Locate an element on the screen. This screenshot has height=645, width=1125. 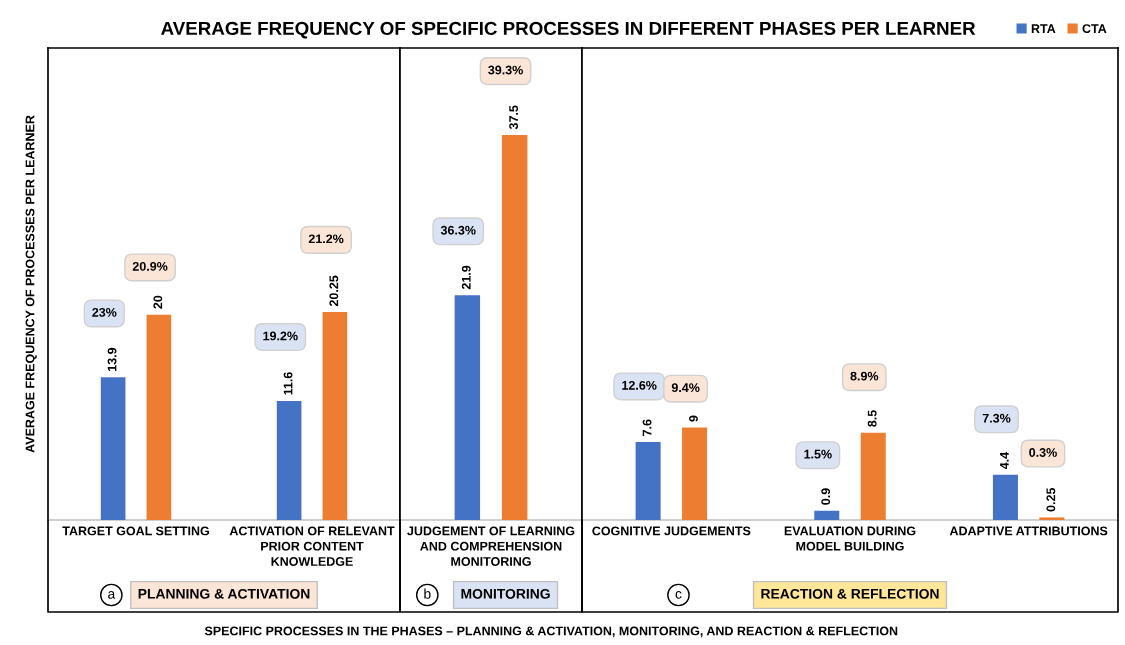
text: 21.2% is located at coordinates (326, 239).